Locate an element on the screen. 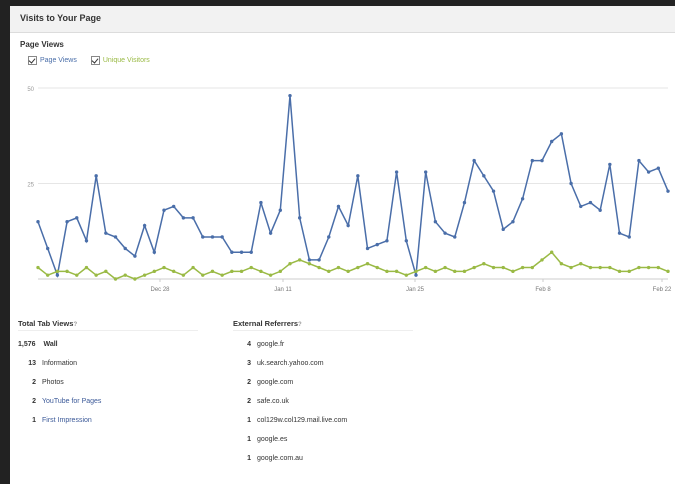 The image size is (675, 484). panel-title: Visits to Your Page is located at coordinates (61, 18).